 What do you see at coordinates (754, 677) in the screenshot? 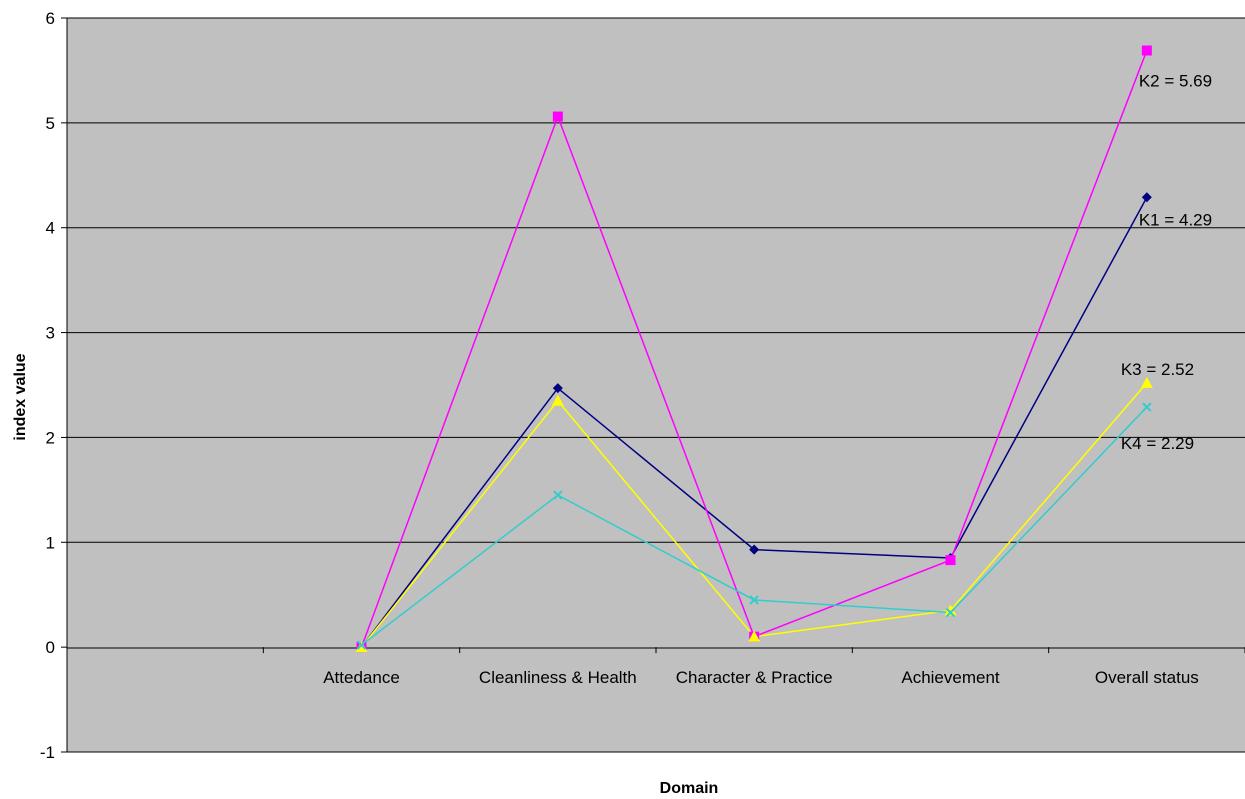
I see `x-tick-label: Character & Practice` at bounding box center [754, 677].